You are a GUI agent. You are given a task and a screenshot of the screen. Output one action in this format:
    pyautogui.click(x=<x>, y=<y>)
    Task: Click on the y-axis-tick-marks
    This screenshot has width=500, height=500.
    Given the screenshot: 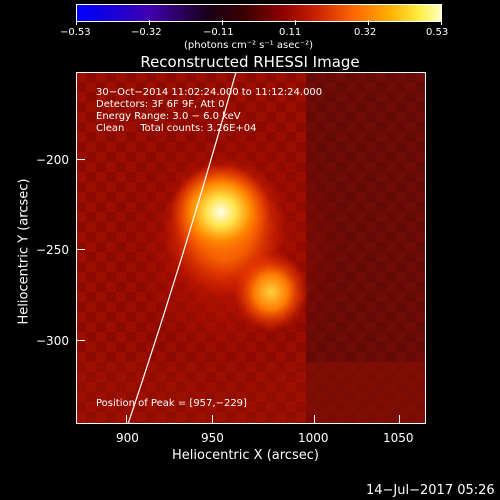 What is the action you would take?
    pyautogui.click(x=81, y=248)
    